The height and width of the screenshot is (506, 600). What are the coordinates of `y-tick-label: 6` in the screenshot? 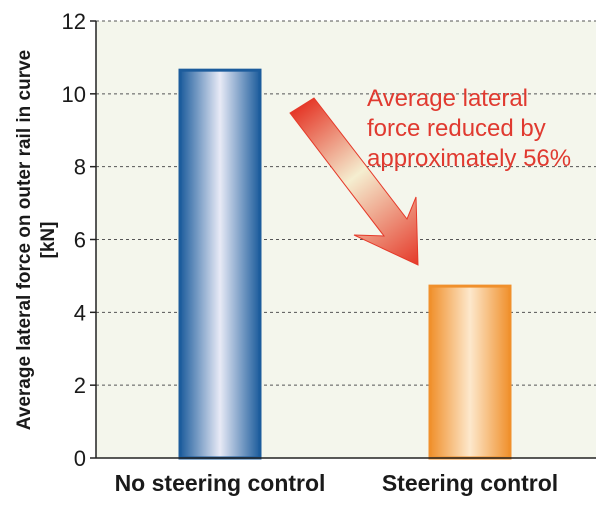 It's located at (80, 240).